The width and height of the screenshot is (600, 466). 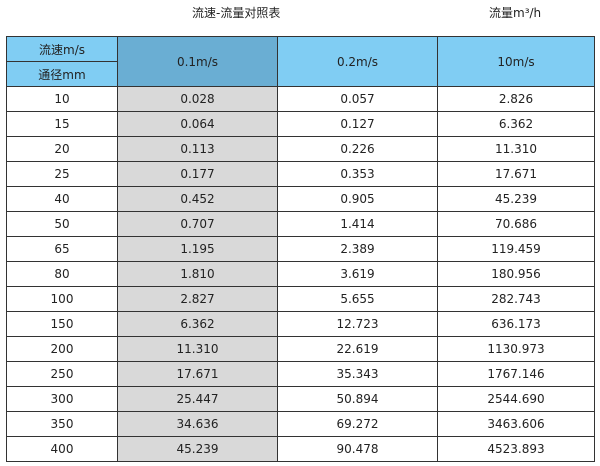 I want to click on flow-cell: 1.810, so click(x=197, y=274).